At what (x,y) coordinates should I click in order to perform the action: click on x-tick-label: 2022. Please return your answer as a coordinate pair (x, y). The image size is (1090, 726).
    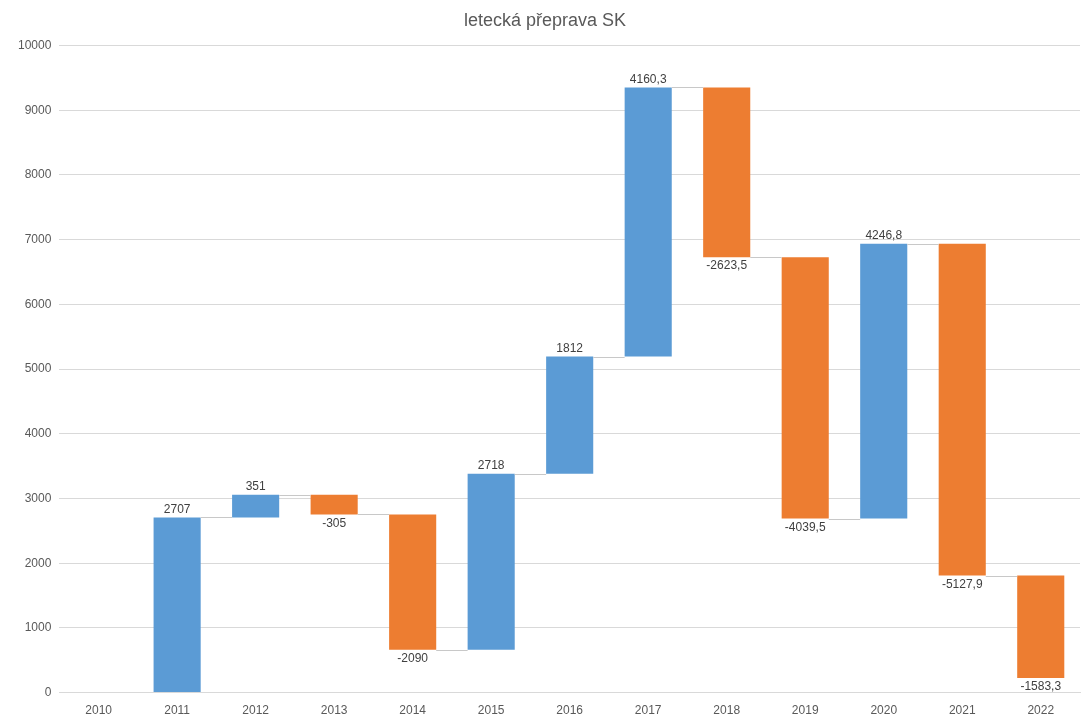
    Looking at the image, I should click on (1041, 710).